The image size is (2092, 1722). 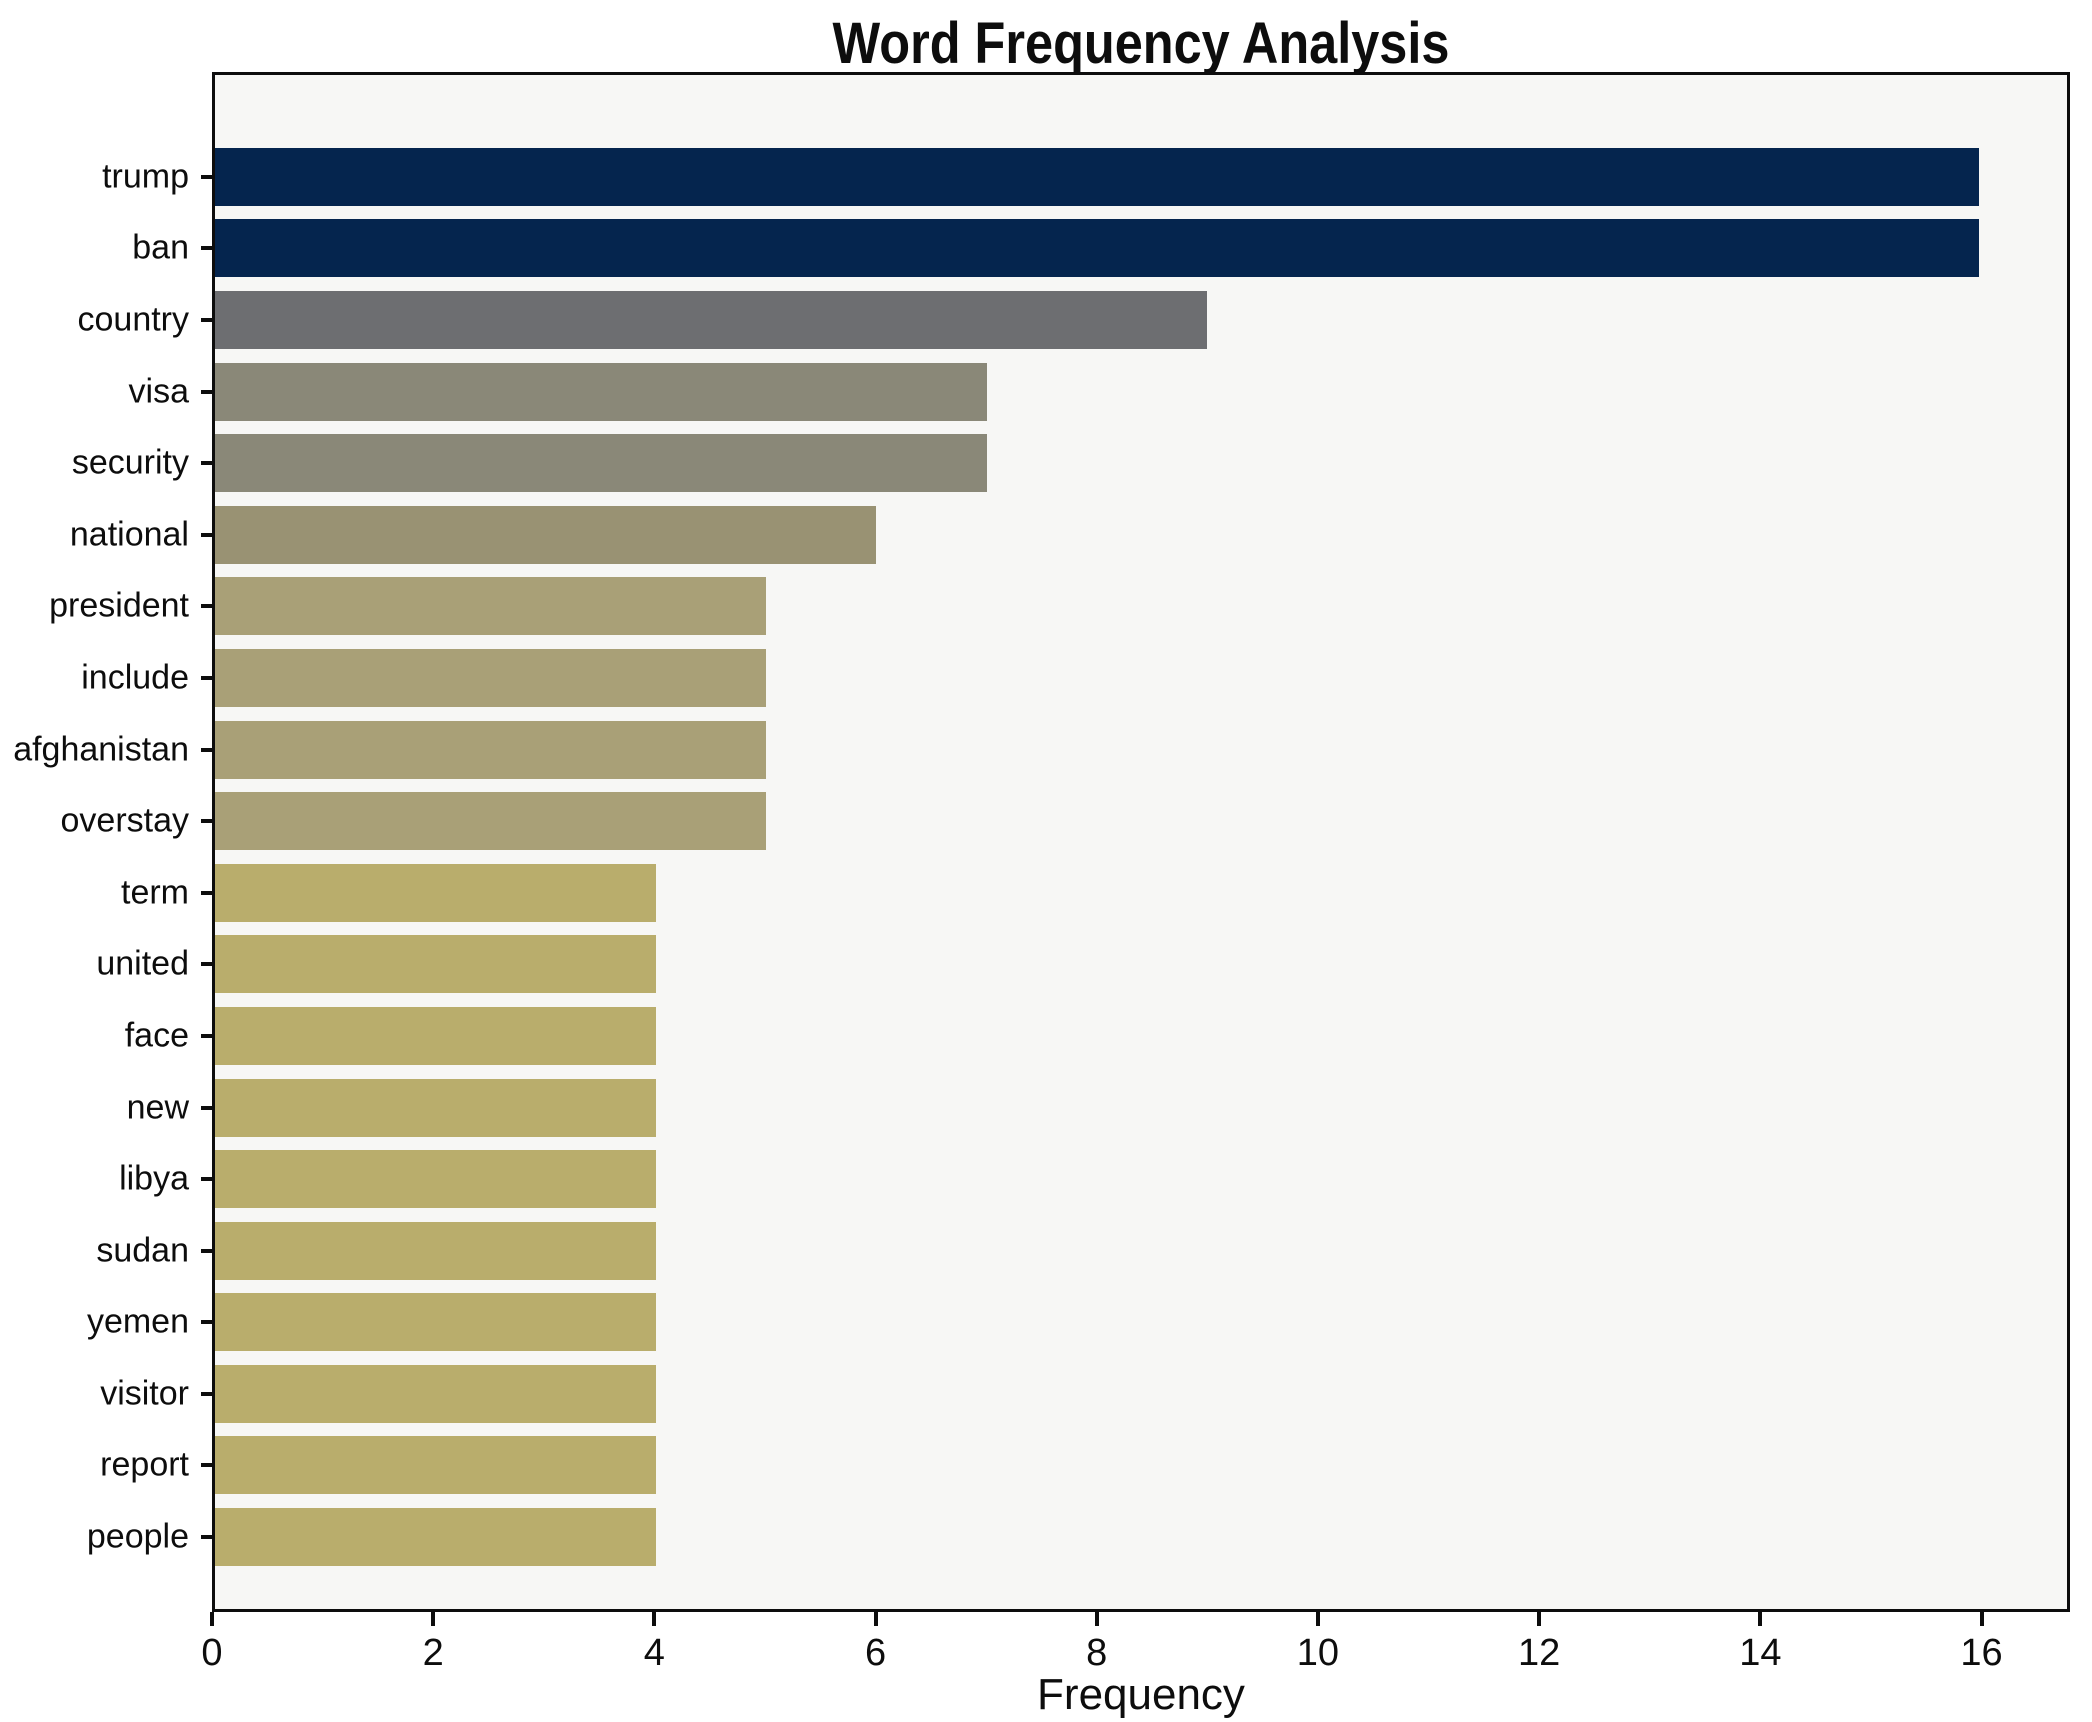 What do you see at coordinates (144, 1393) in the screenshot?
I see `y-tick-label: visitor` at bounding box center [144, 1393].